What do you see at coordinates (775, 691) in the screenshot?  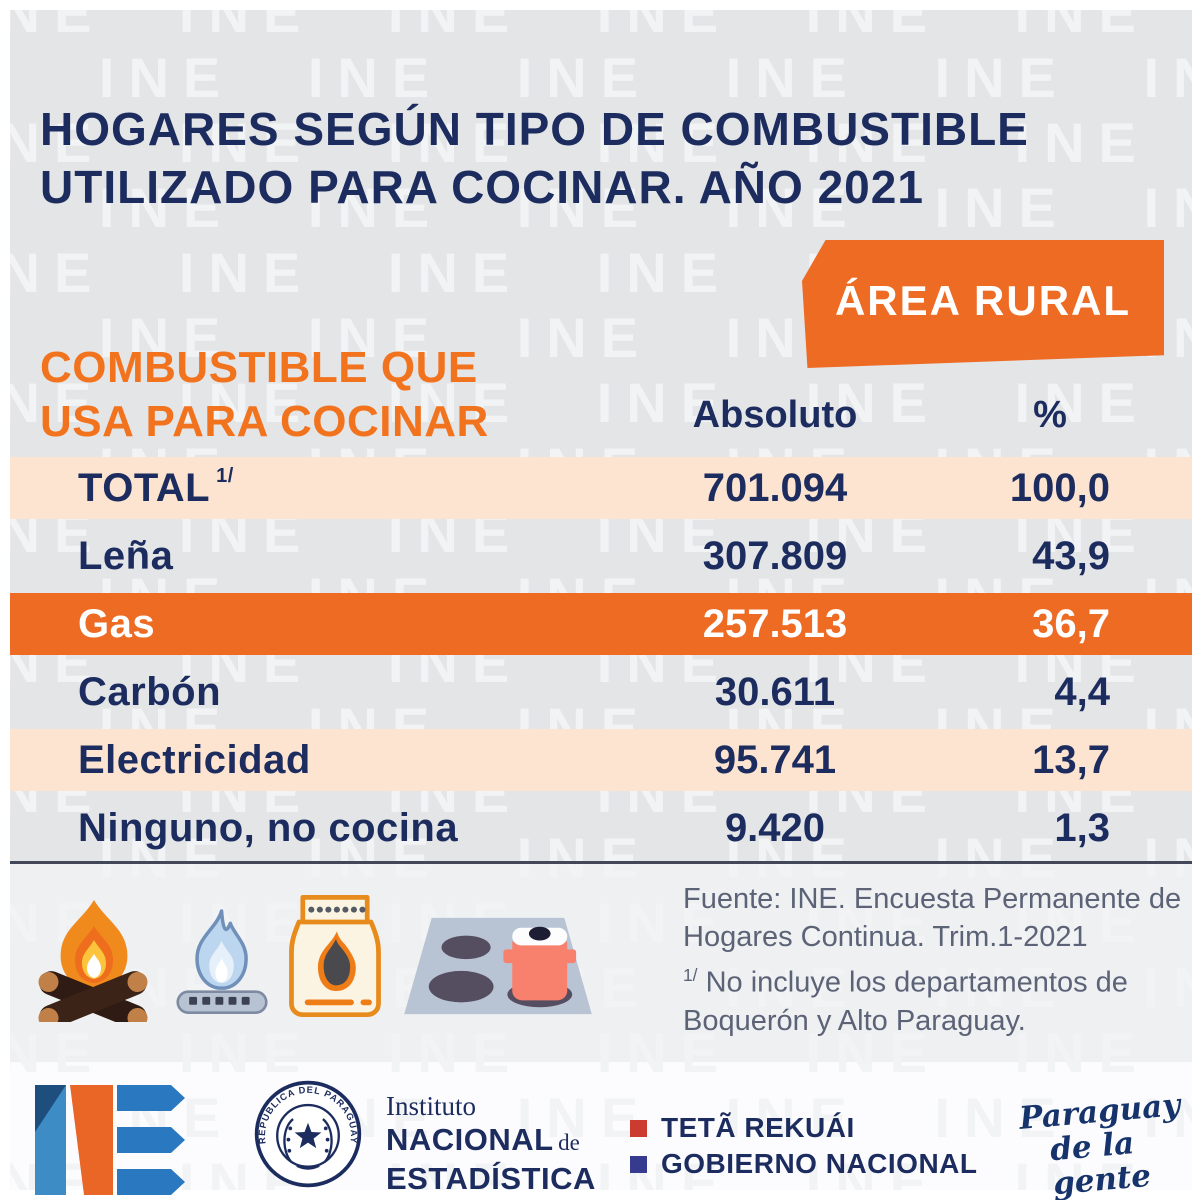 I see `row-value-absolute: 30.611` at bounding box center [775, 691].